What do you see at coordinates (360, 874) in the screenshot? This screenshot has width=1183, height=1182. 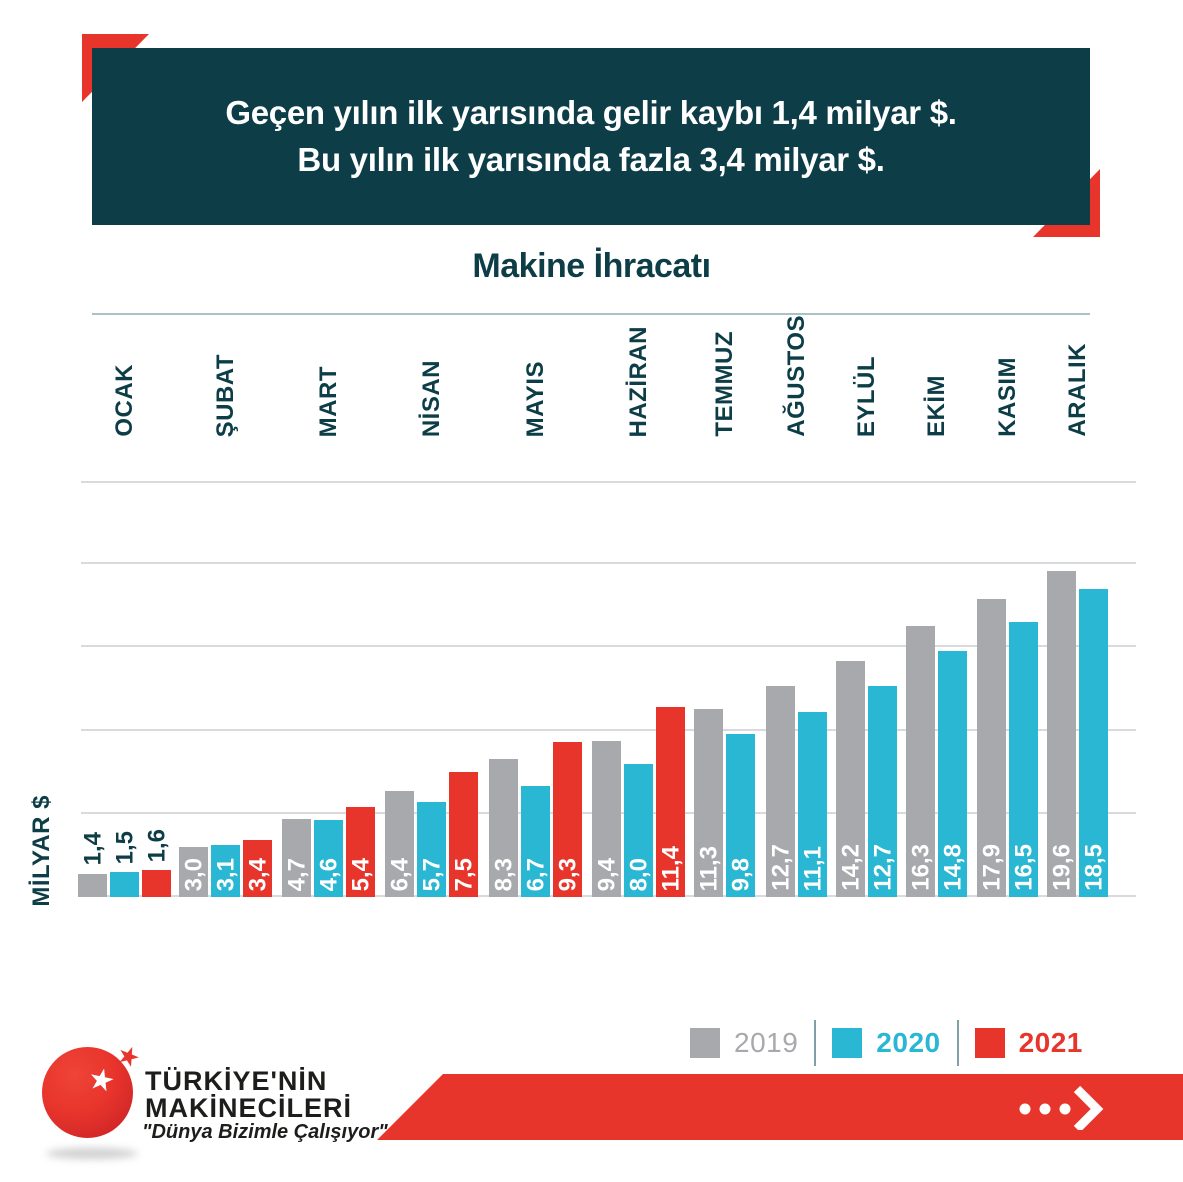 I see `bar-value-label: 5,4` at bounding box center [360, 874].